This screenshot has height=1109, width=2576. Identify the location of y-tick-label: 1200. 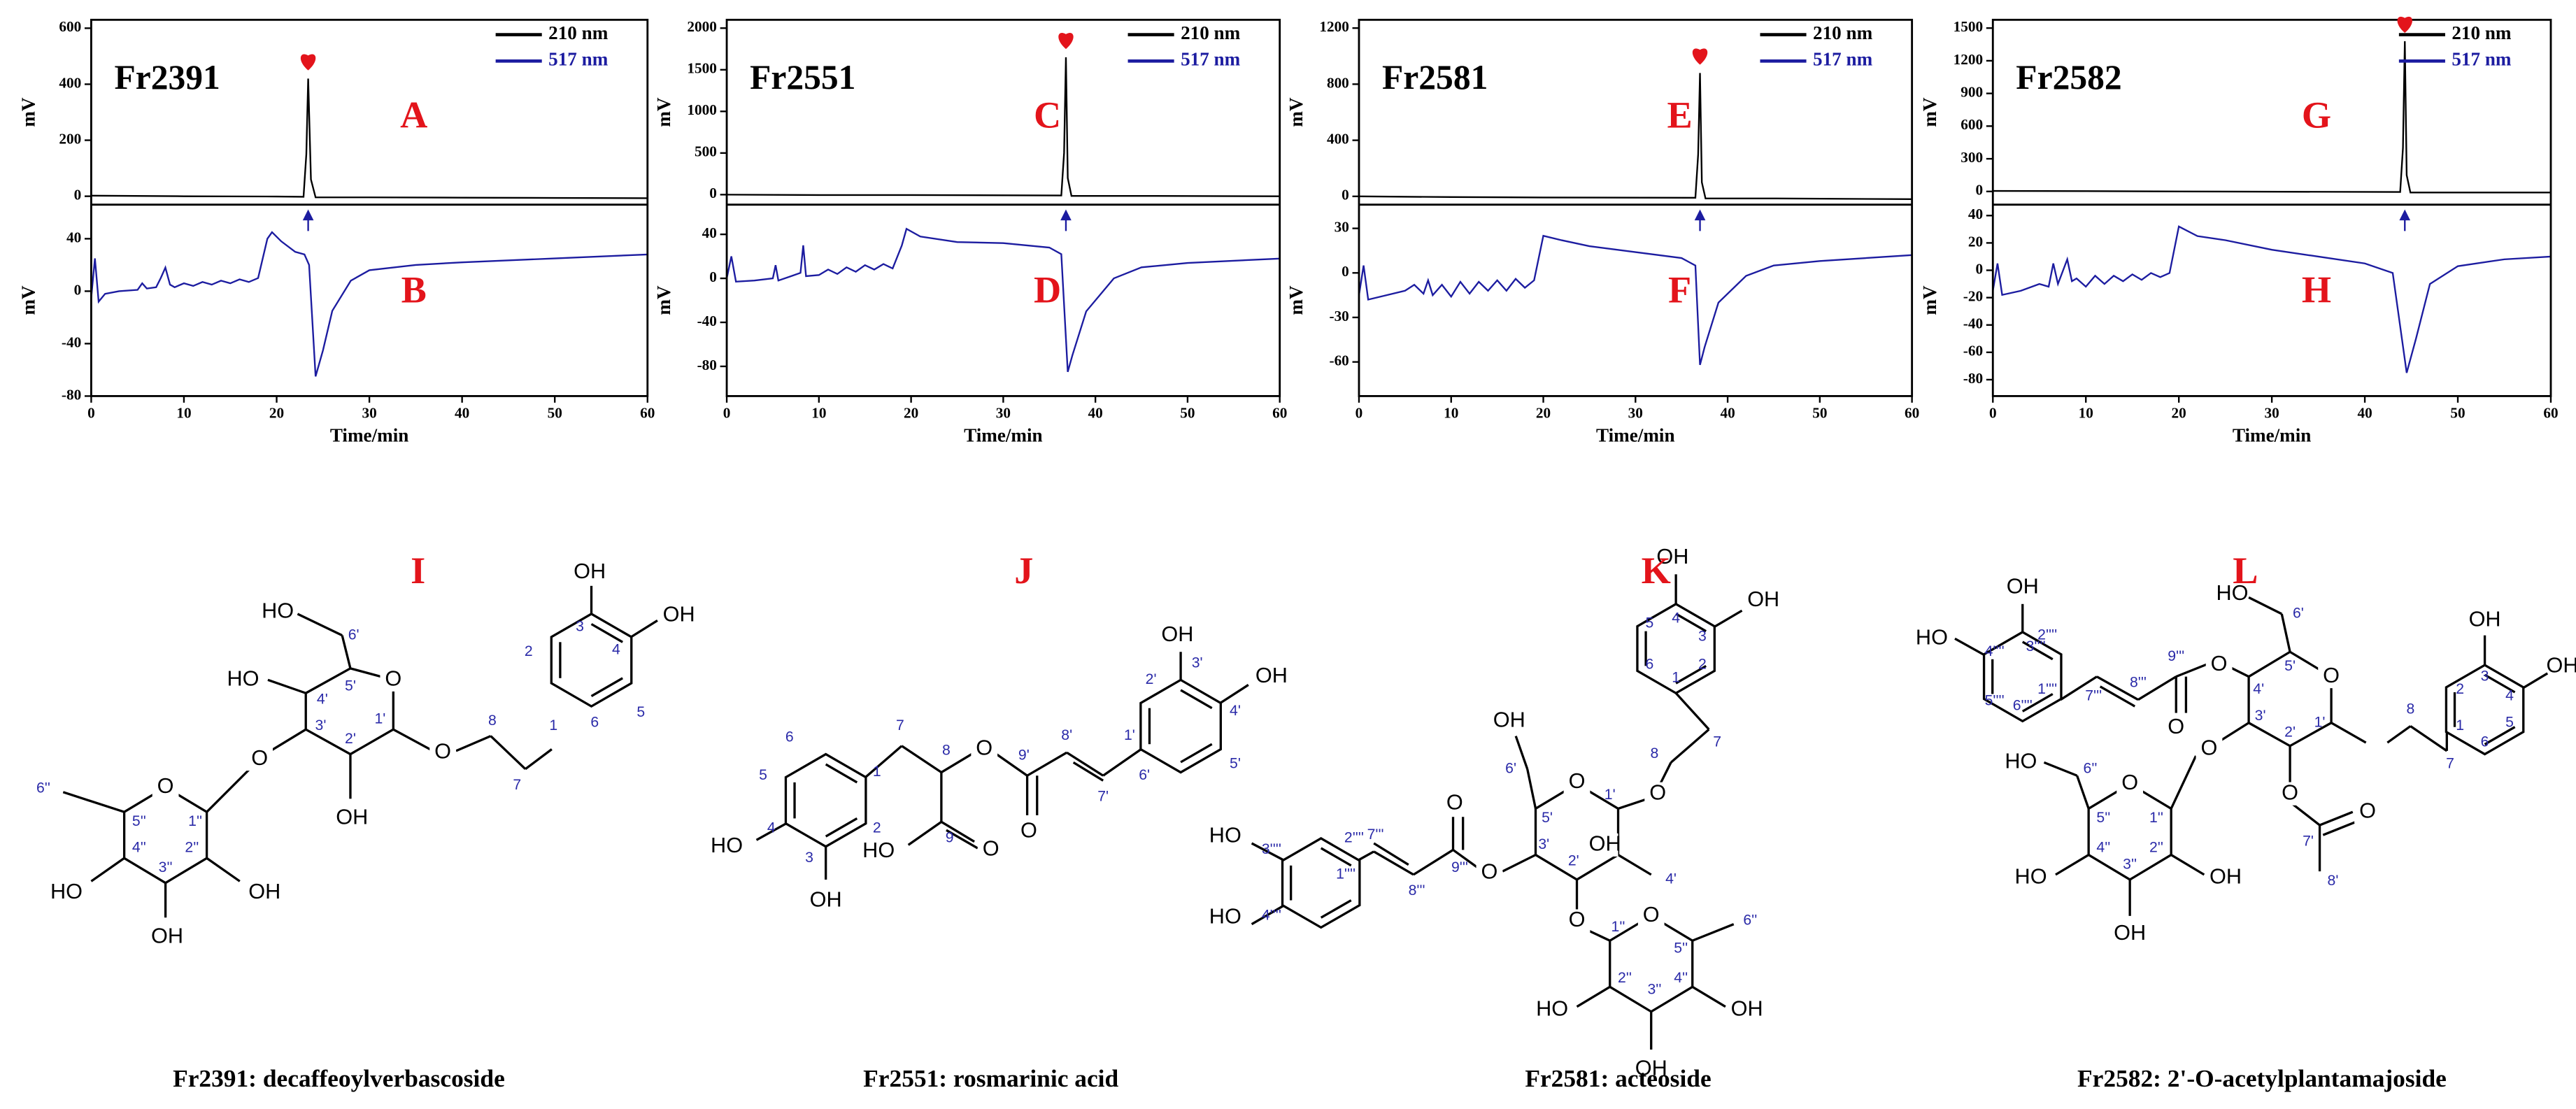
(1968, 59).